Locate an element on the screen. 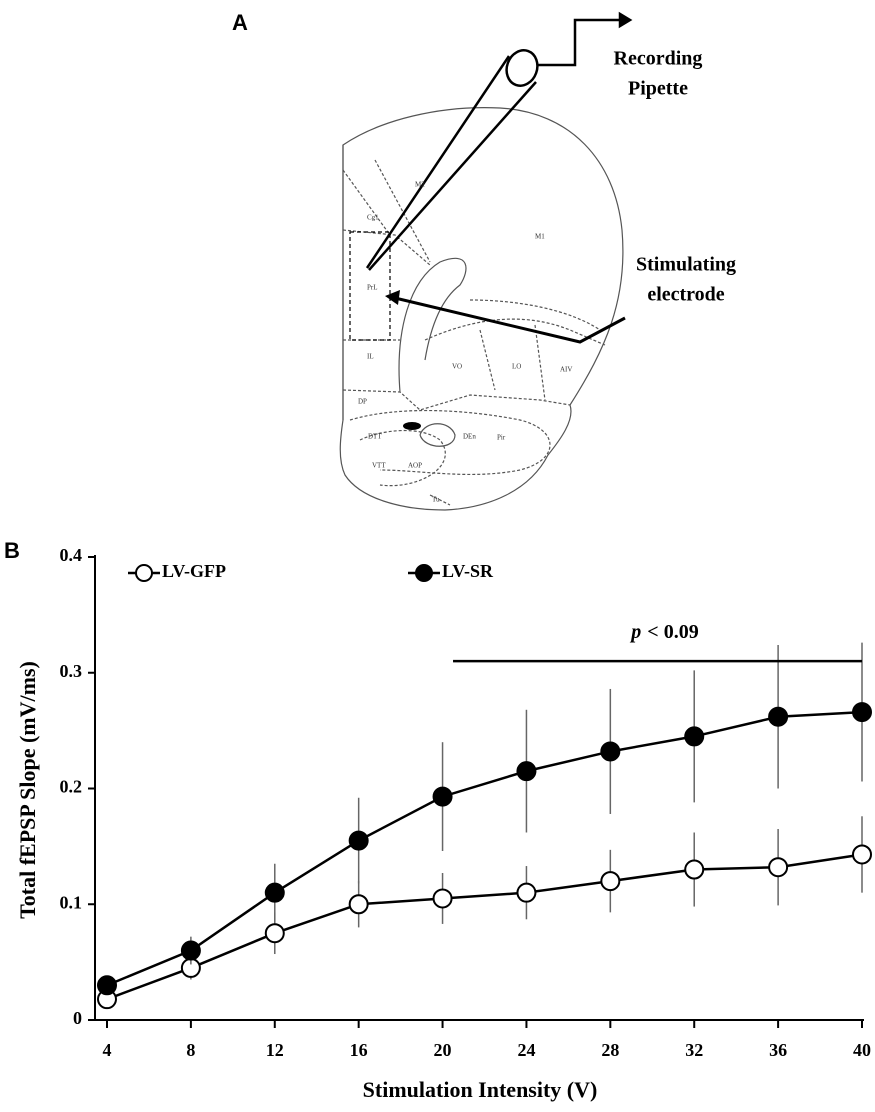  x-tick-label: 28 is located at coordinates (610, 1050).